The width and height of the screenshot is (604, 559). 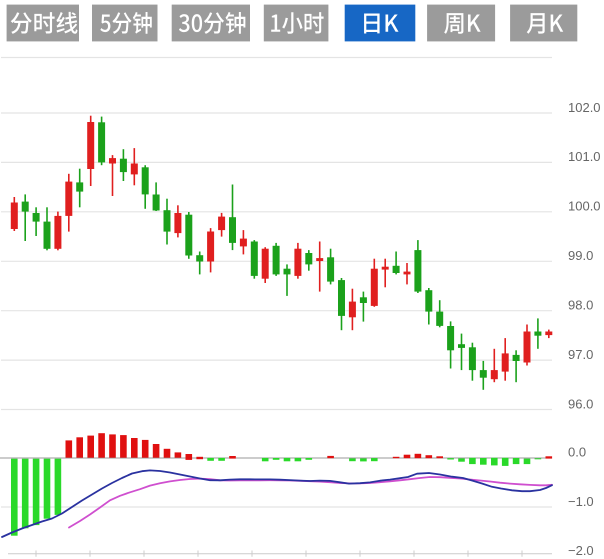 I want to click on svg-text: 100.0, so click(x=584, y=206).